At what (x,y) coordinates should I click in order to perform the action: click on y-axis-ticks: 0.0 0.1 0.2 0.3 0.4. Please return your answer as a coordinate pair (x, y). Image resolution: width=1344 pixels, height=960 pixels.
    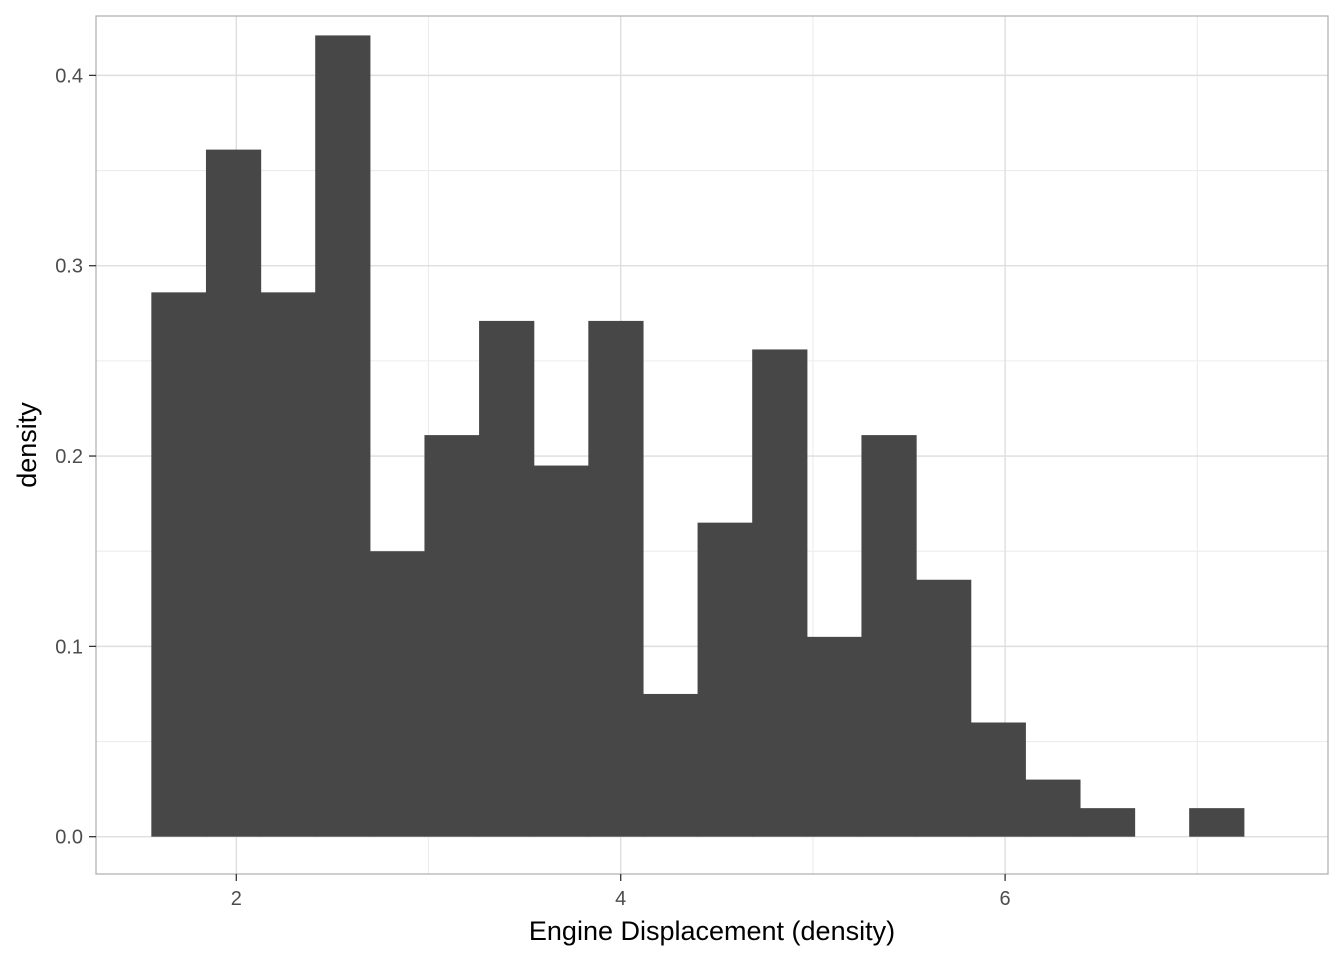
    Looking at the image, I should click on (75, 457).